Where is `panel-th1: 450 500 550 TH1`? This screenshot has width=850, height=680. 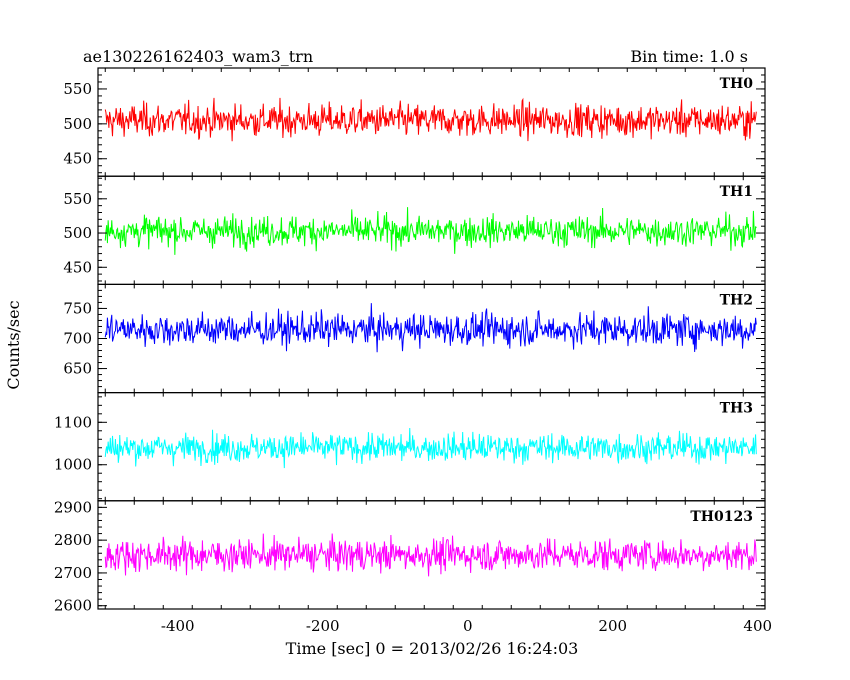 panel-th1: 450 500 550 TH1 is located at coordinates (414, 230).